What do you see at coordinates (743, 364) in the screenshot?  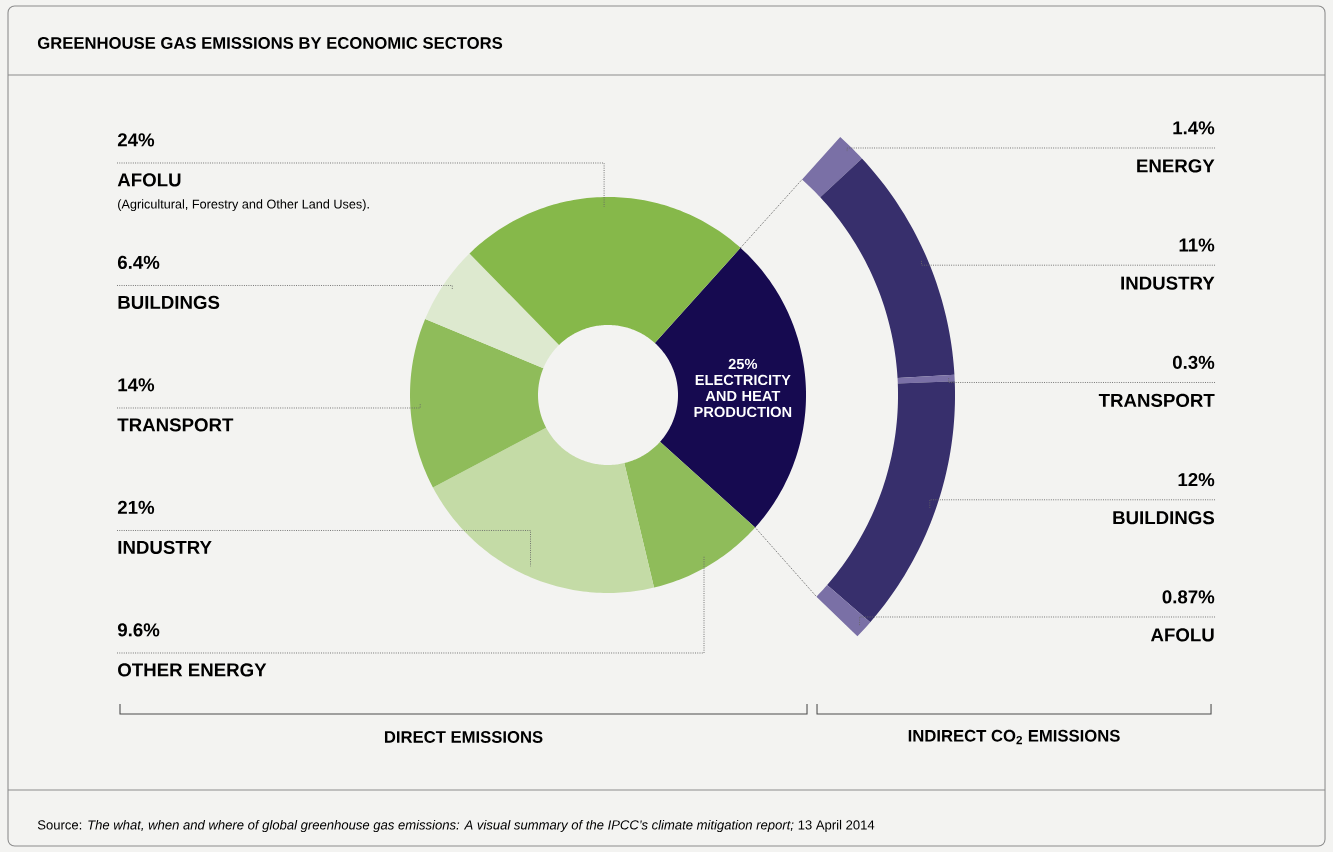 I see `data-label: 25%` at bounding box center [743, 364].